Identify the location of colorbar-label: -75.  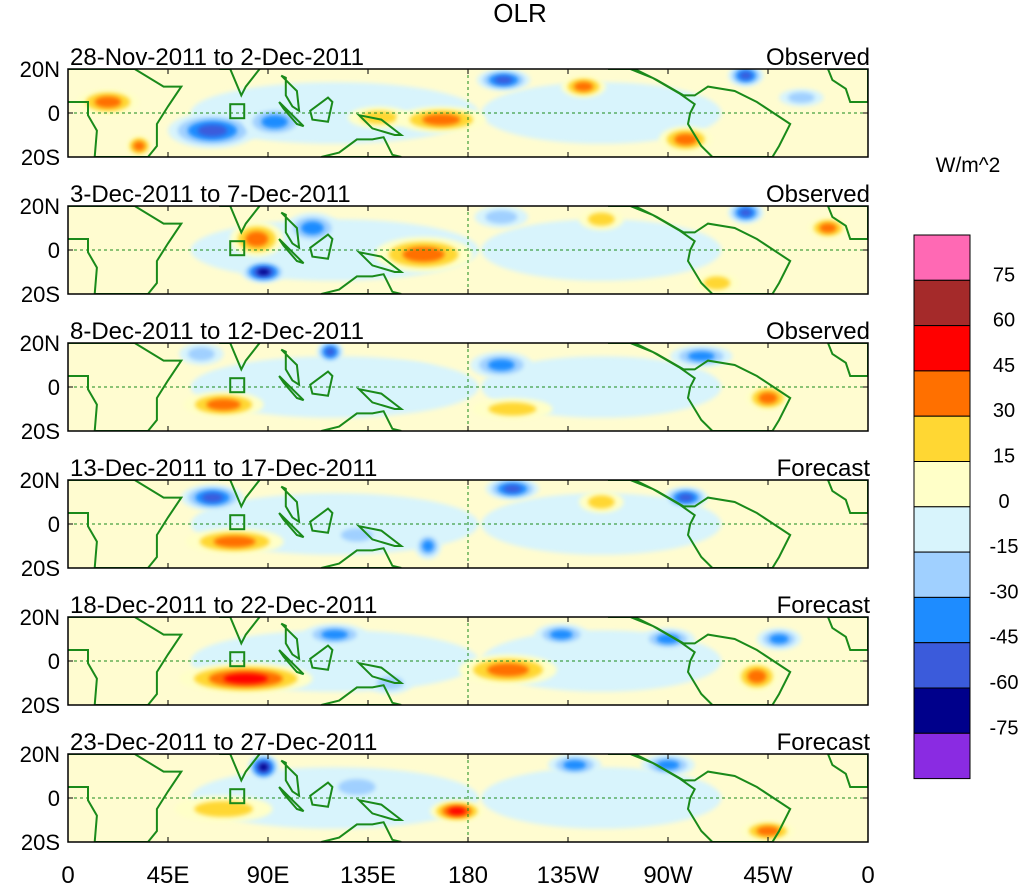
(1004, 728).